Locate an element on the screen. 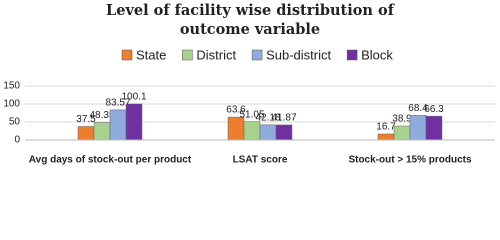 The height and width of the screenshot is (240, 500). value-label: 63.6 is located at coordinates (236, 110).